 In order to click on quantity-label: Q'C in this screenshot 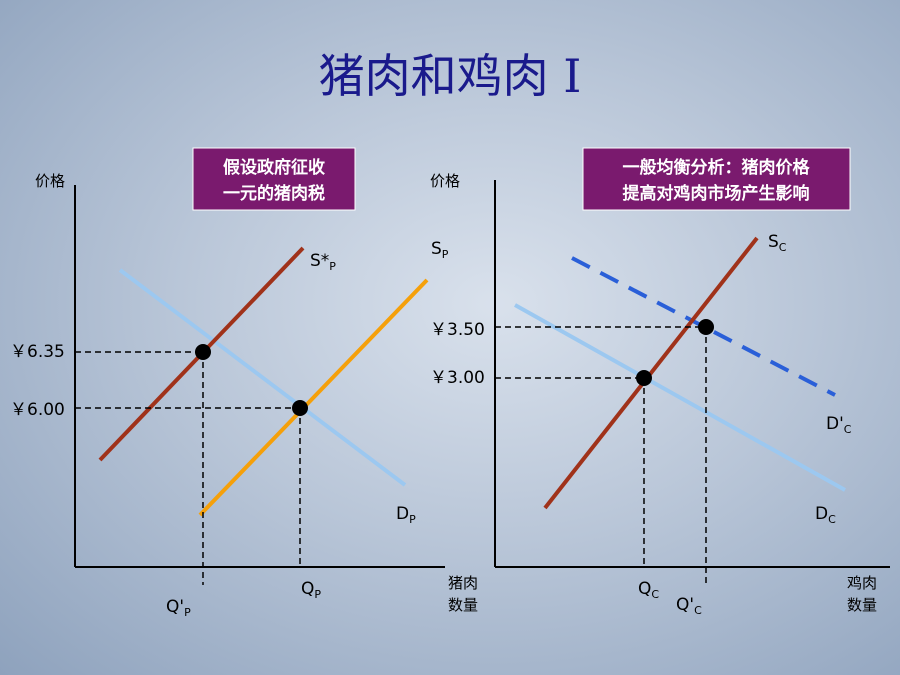, I will do `click(689, 606)`.